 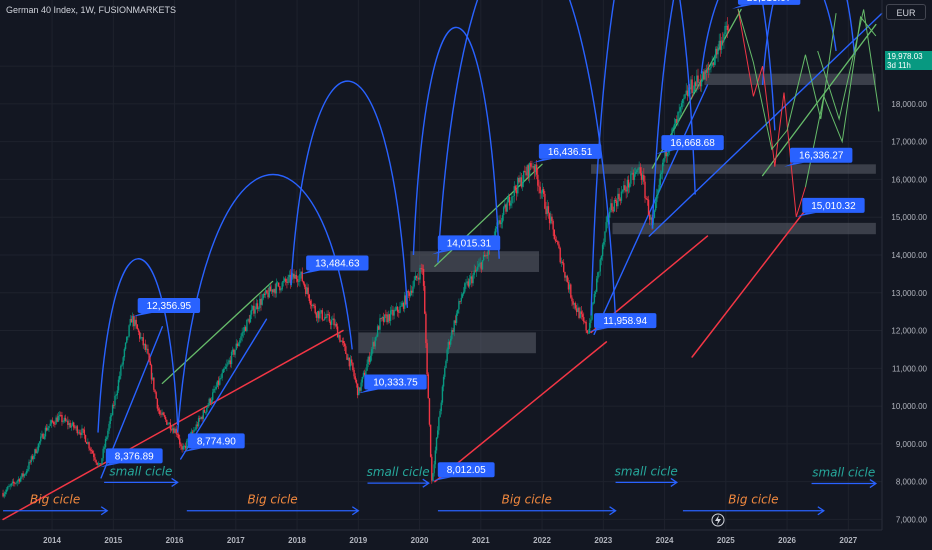 I want to click on channel-line, so click(x=651, y=210).